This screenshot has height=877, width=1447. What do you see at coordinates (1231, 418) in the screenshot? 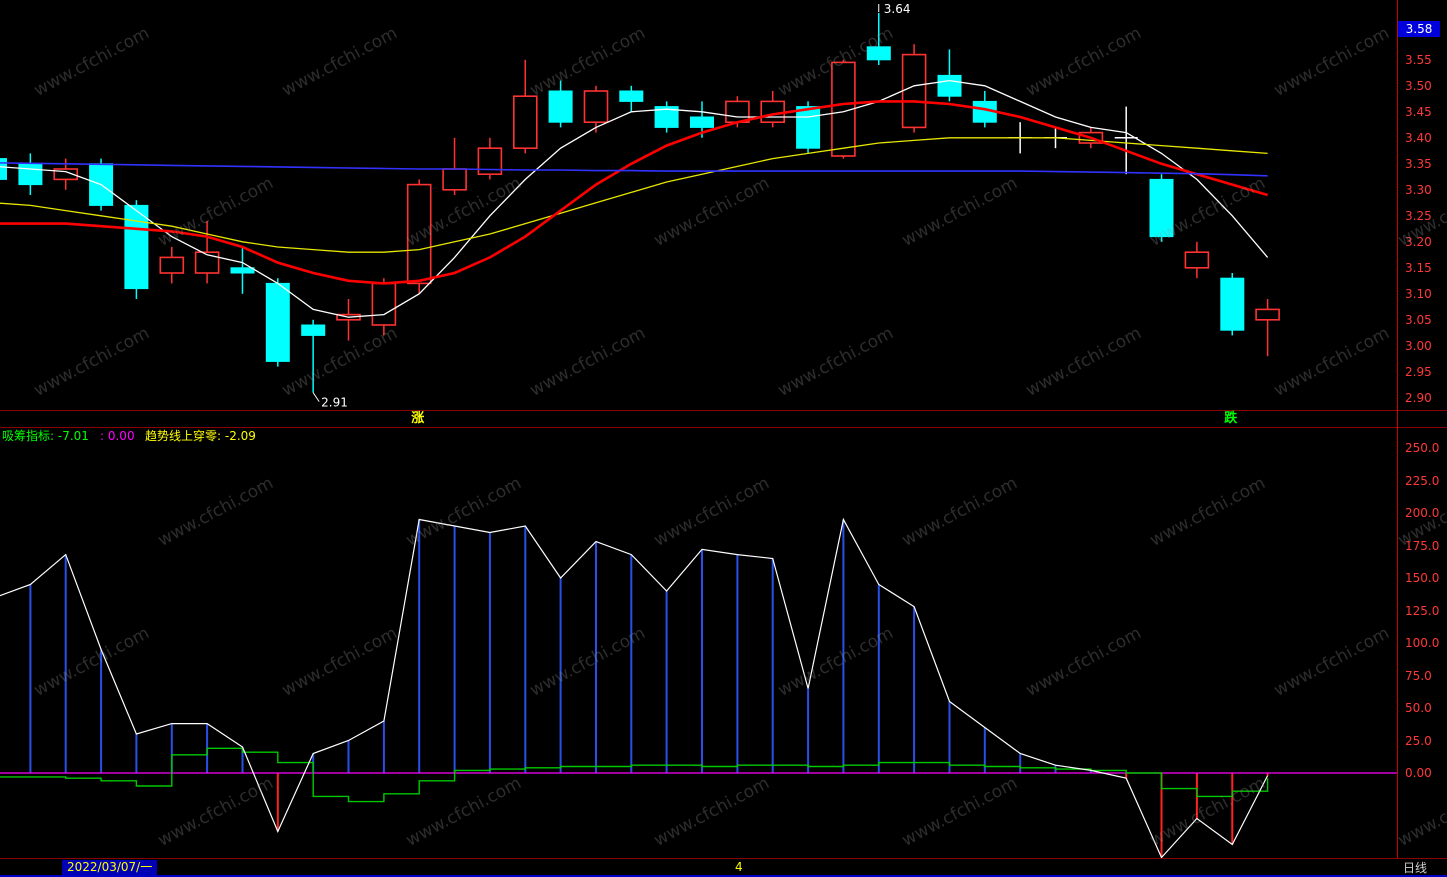
I see `signal-fall: 跌` at bounding box center [1231, 418].